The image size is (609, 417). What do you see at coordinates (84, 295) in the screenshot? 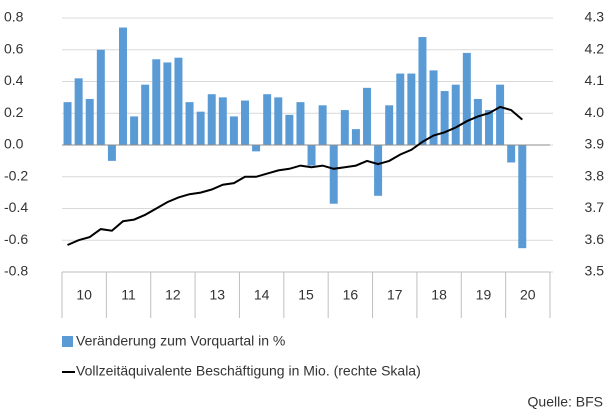
I see `x-tick-label: 10` at bounding box center [84, 295].